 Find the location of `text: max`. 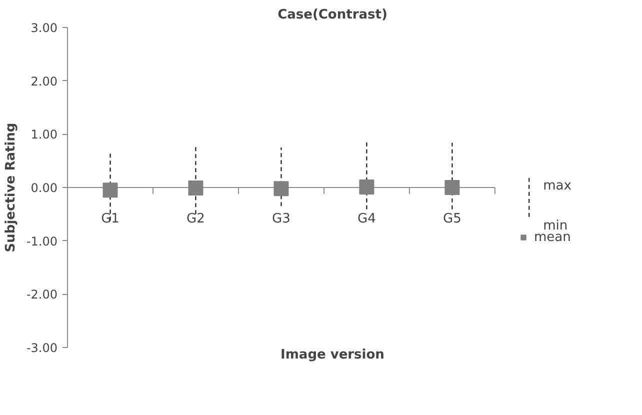

text: max is located at coordinates (557, 186).